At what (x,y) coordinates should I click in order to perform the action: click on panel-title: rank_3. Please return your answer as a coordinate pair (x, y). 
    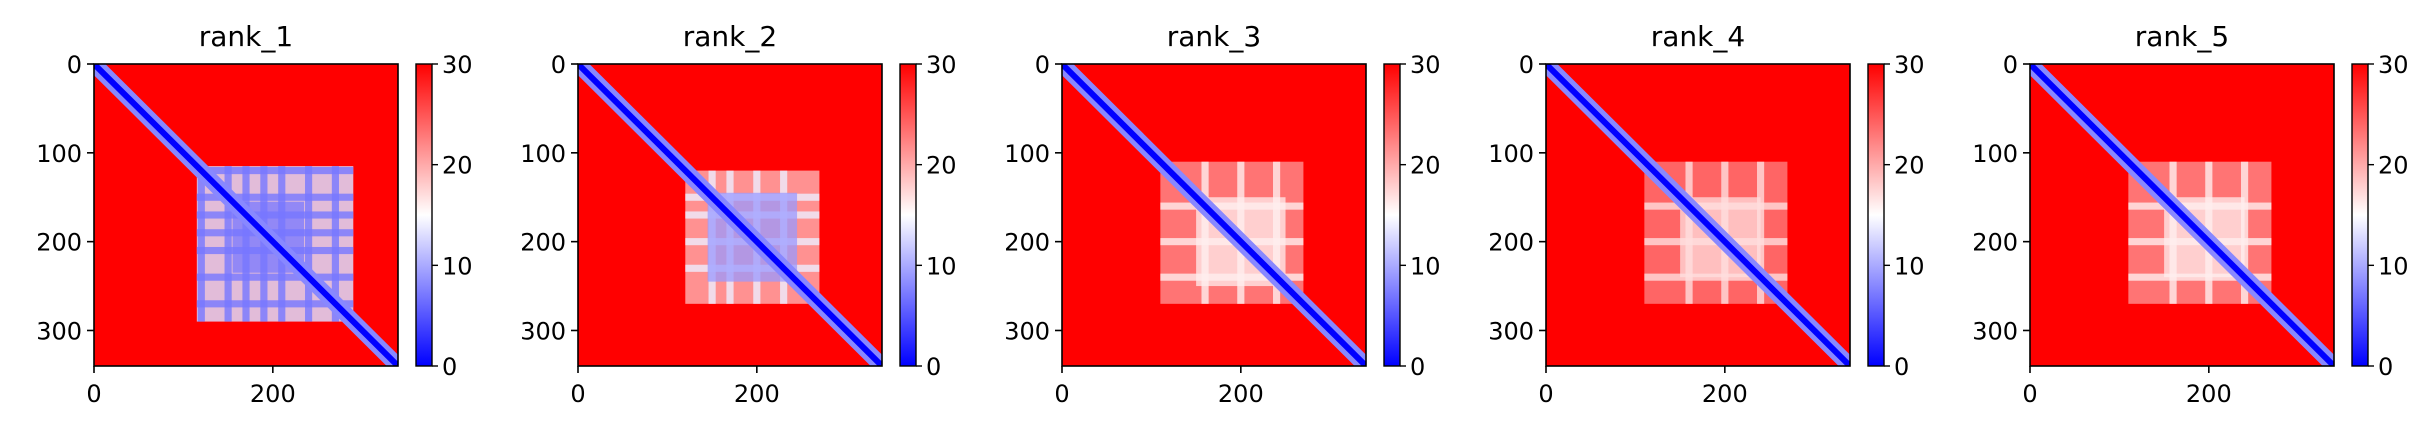
    Looking at the image, I should click on (1214, 36).